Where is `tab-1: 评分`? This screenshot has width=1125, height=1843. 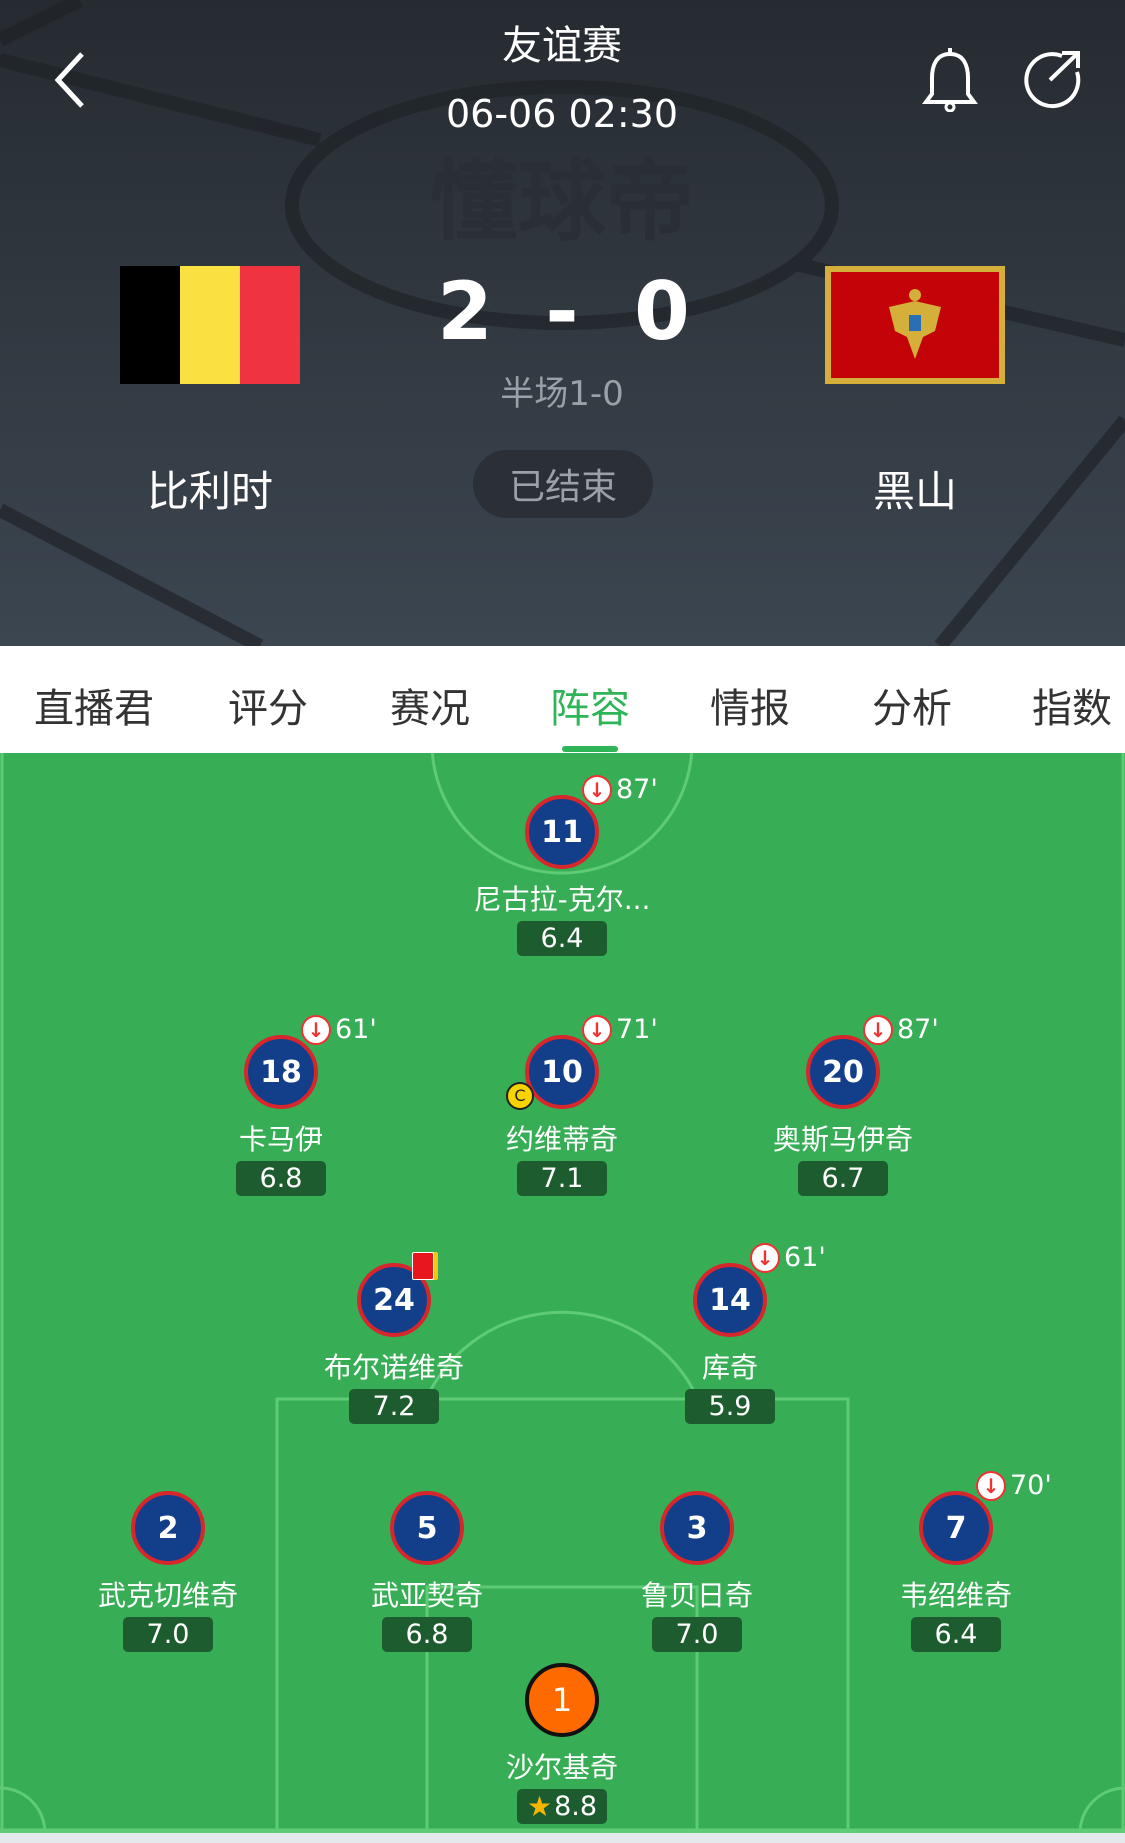 tab-1: 评分 is located at coordinates (268, 709).